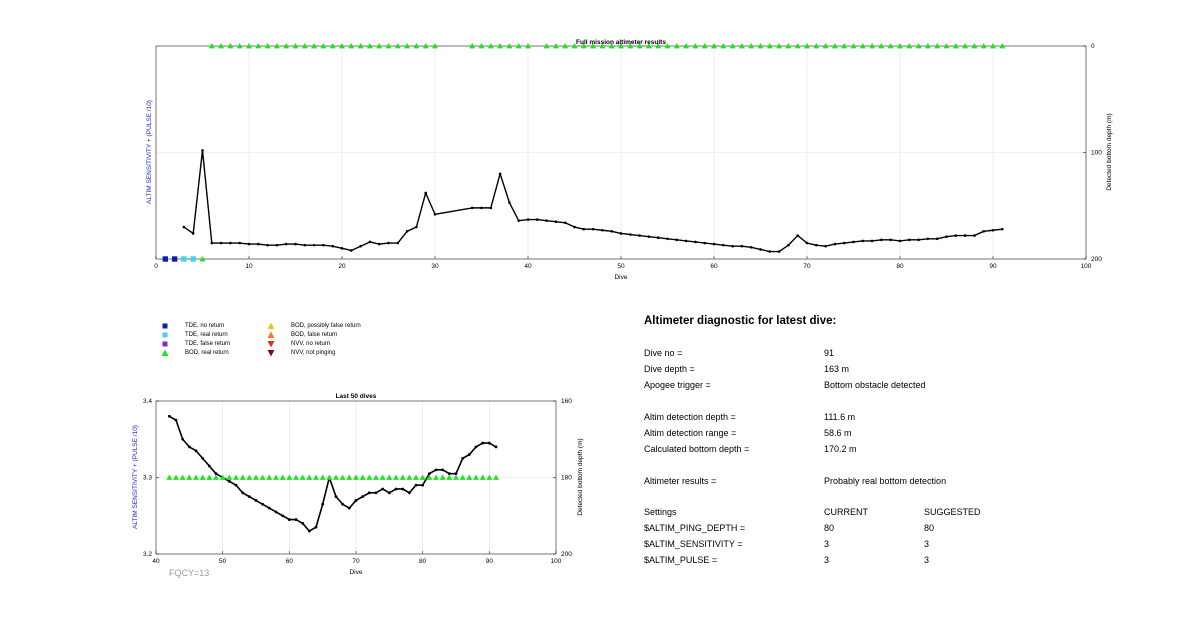  What do you see at coordinates (149, 152) in the screenshot?
I see `top-y-axis-label: ALTIM SENSITIVITY + (PULSE /10)` at bounding box center [149, 152].